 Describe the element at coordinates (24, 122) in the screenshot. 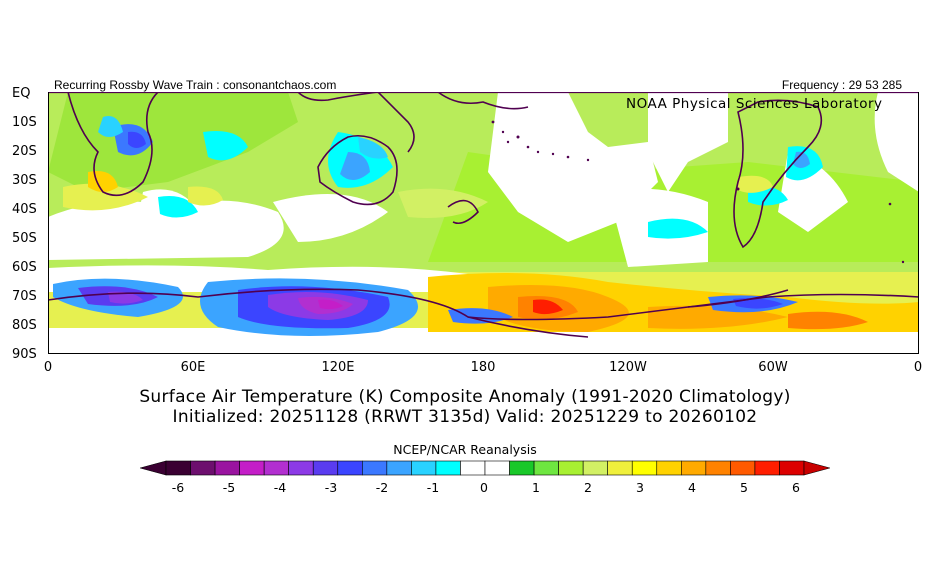

I see `lat-label: 10S` at that location.